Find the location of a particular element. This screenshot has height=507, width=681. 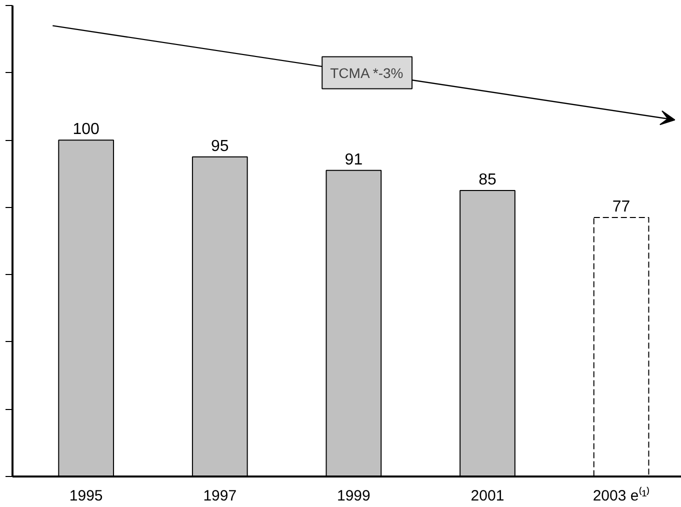

x-tick-label: 2003 e⁽¹⁾ is located at coordinates (621, 495).